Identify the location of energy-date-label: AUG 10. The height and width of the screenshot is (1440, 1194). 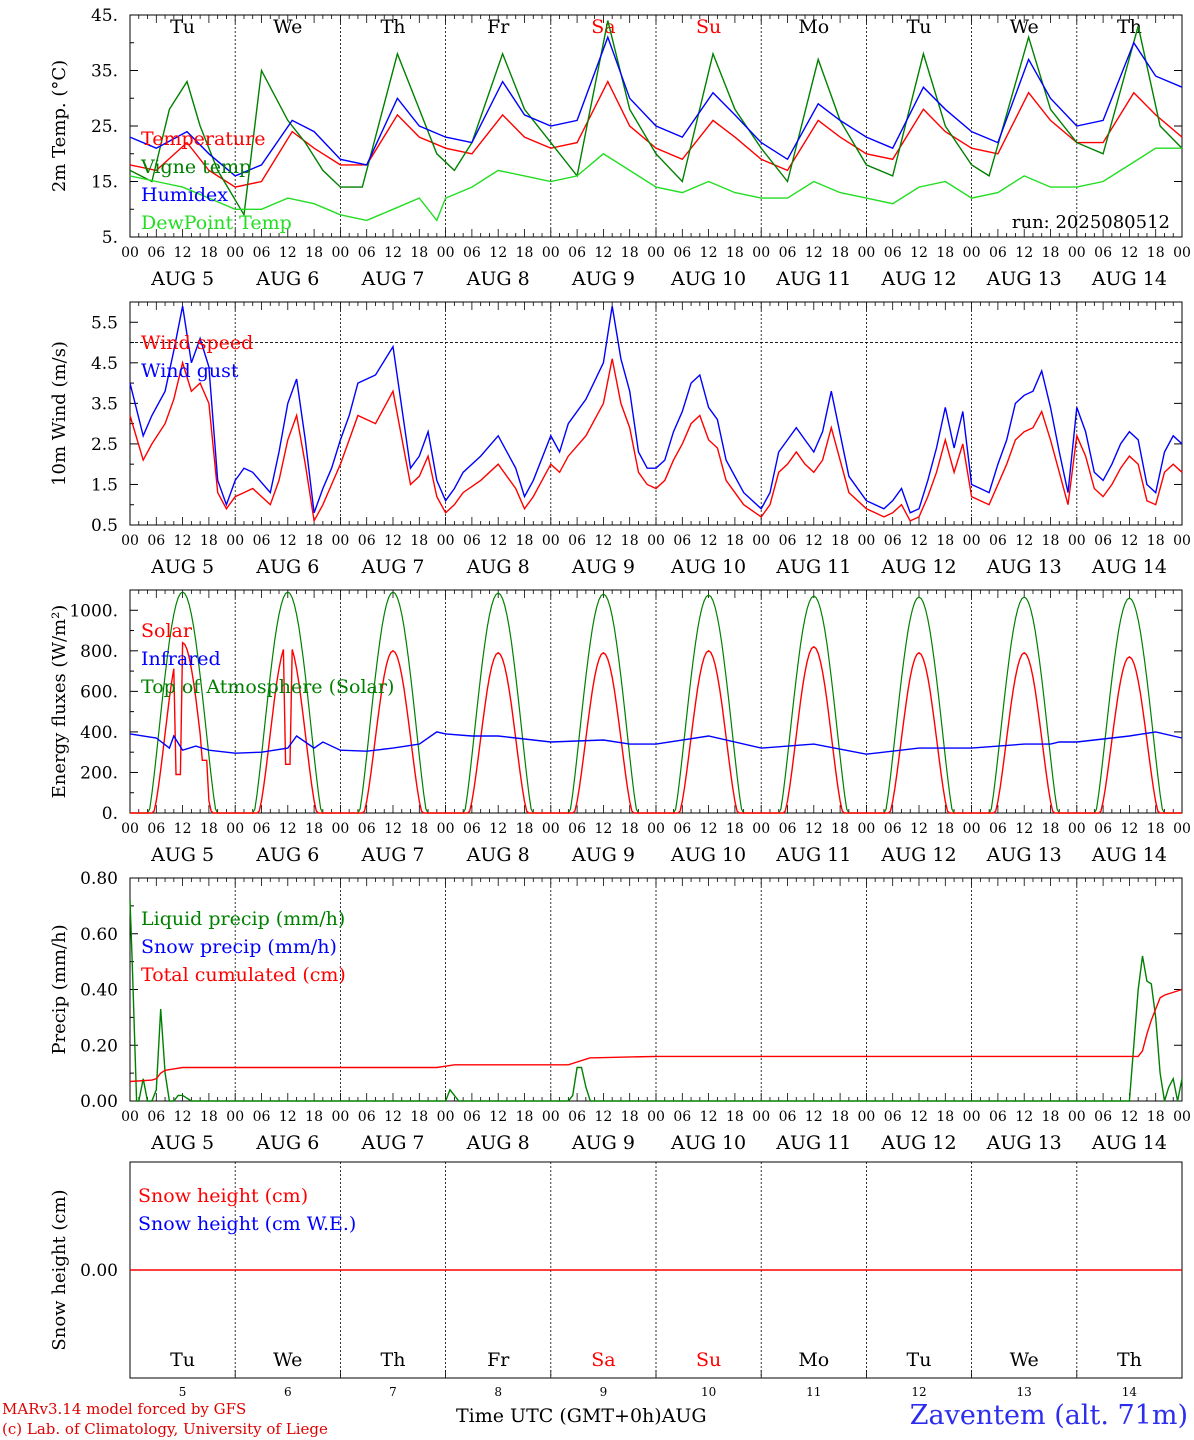
(708, 855).